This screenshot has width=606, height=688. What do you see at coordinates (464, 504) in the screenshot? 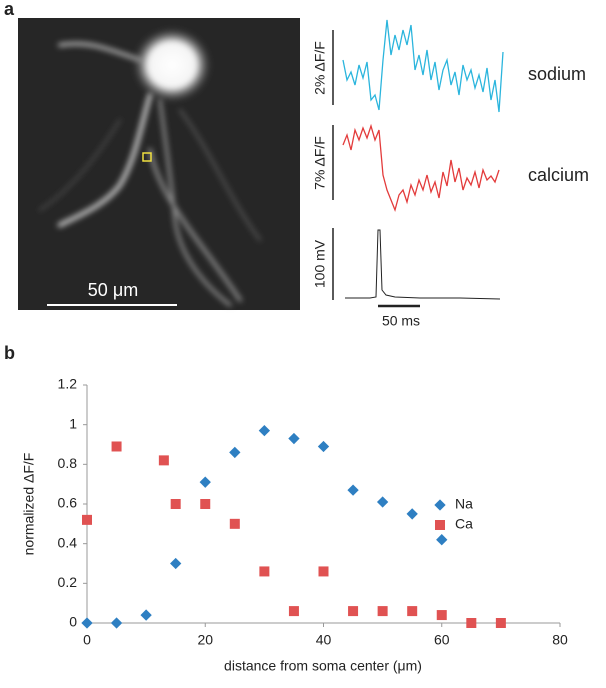
I see `legend-label: Na` at bounding box center [464, 504].